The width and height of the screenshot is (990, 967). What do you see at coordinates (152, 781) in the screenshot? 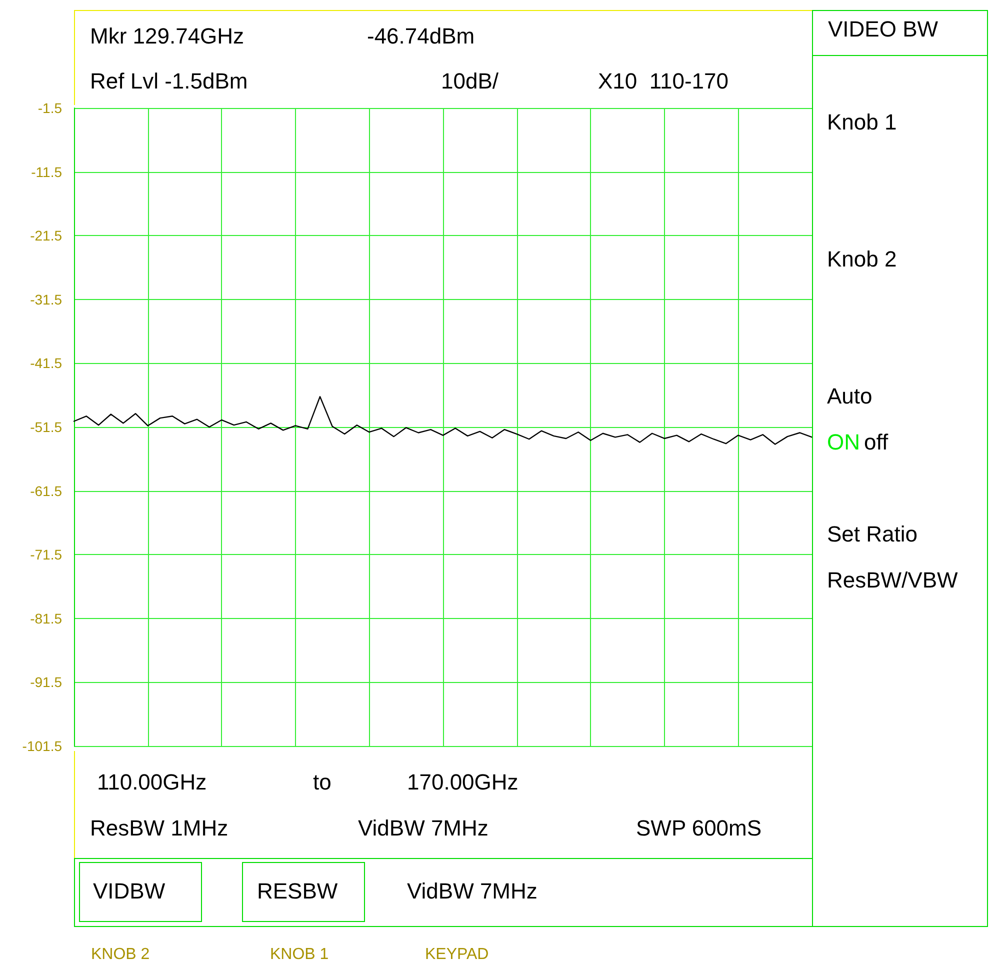
I see `text: 110.00GHz` at bounding box center [152, 781].